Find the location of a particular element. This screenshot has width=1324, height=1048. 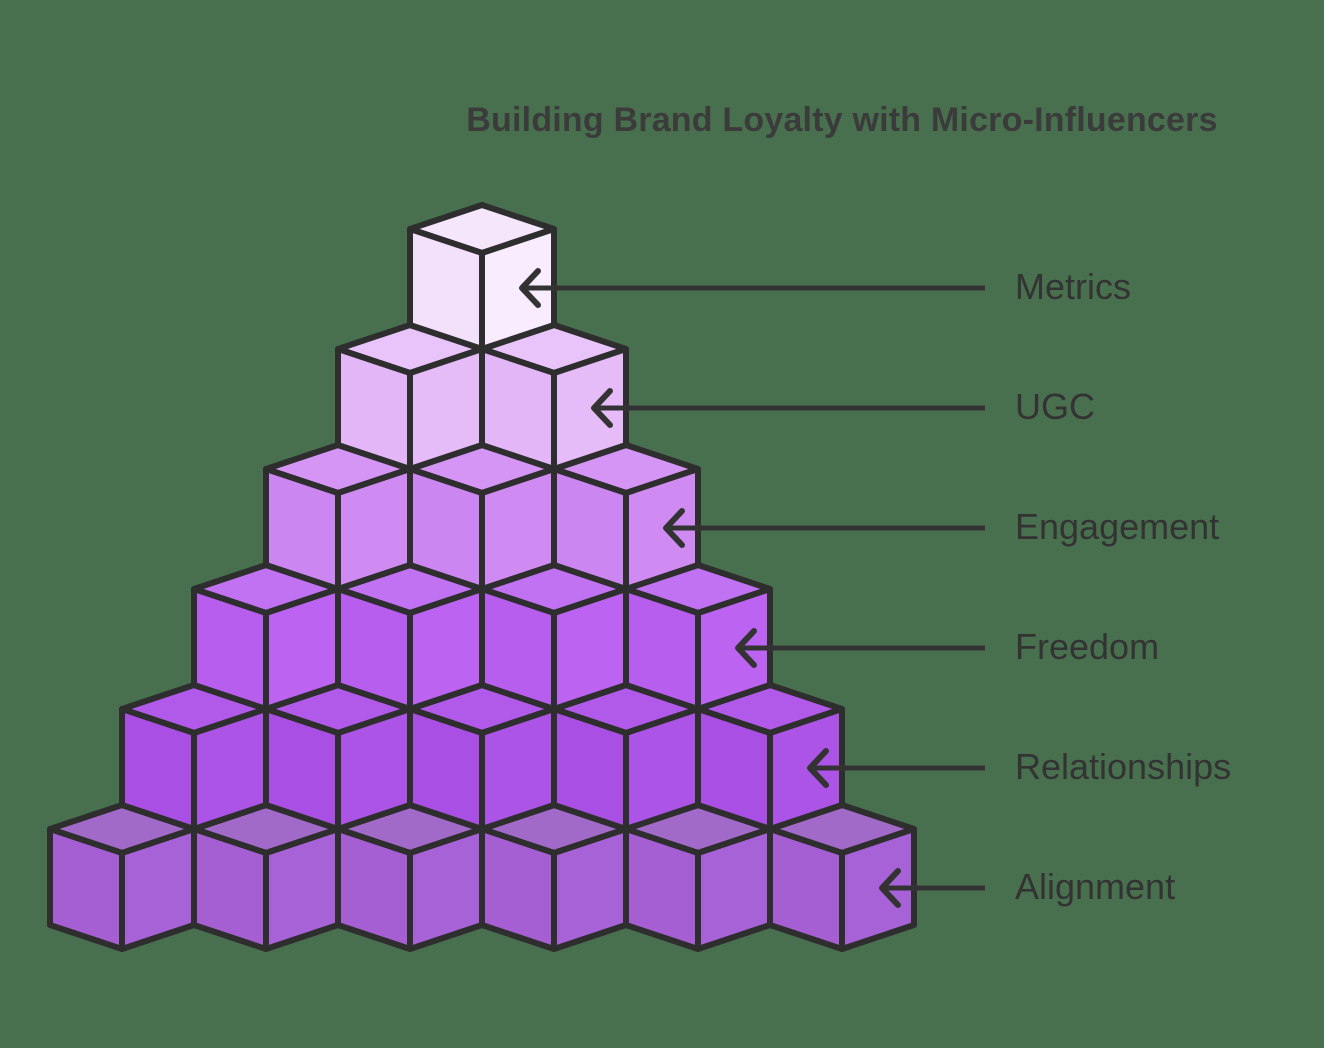

arrow-ugc is located at coordinates (788, 408).